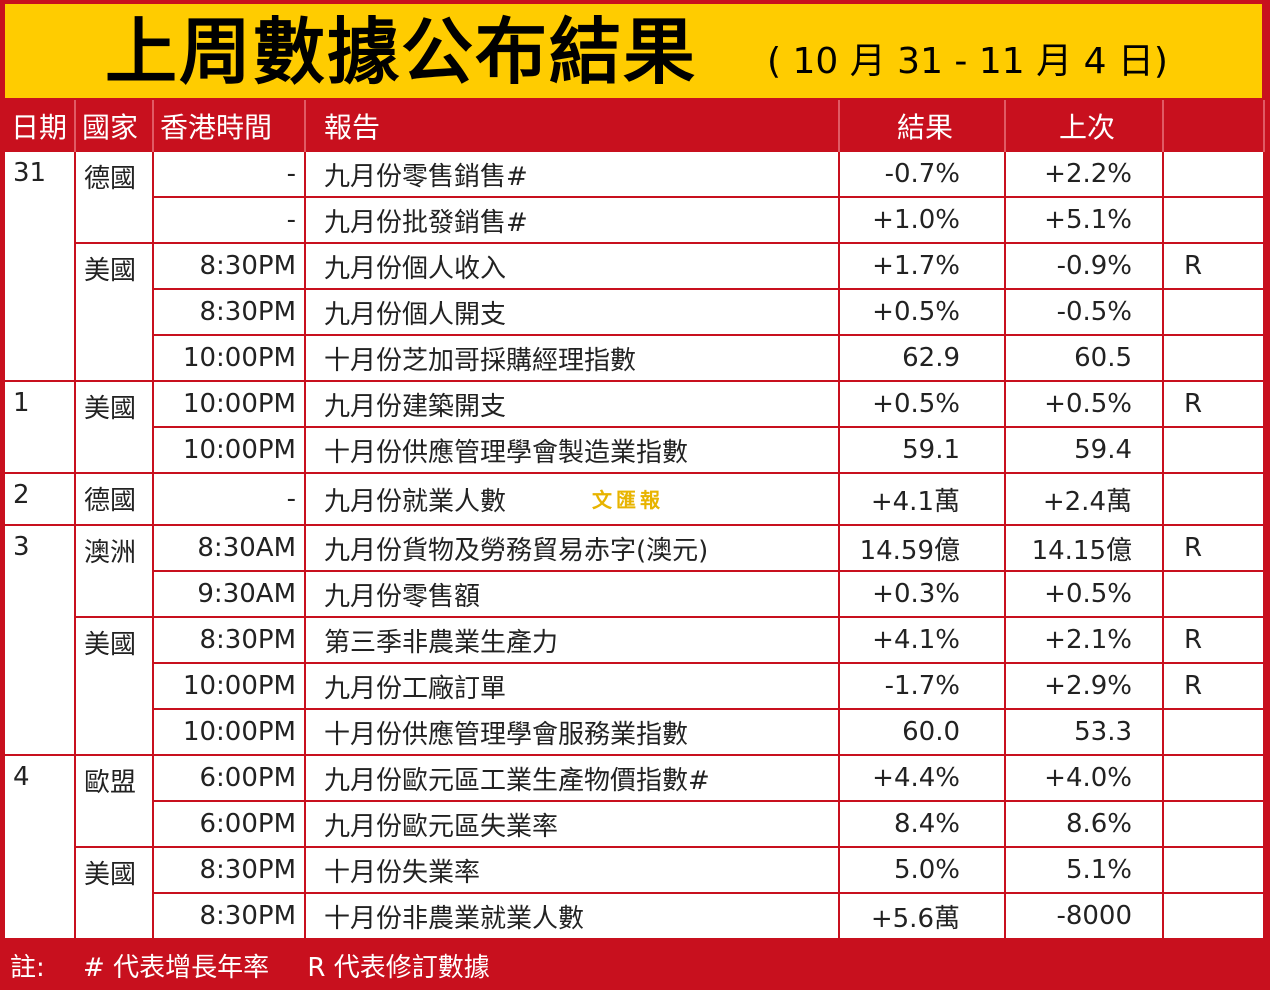 This screenshot has width=1270, height=990. What do you see at coordinates (572, 499) in the screenshot?
I see `report-cell: 九月份就業人數` at bounding box center [572, 499].